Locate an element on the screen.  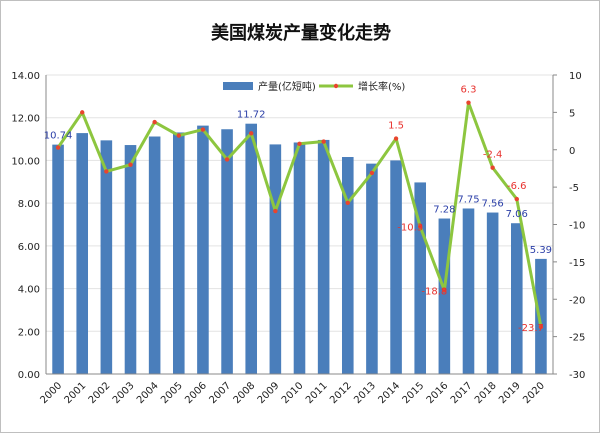
y-right-tick-label: -25 is located at coordinates (577, 338).